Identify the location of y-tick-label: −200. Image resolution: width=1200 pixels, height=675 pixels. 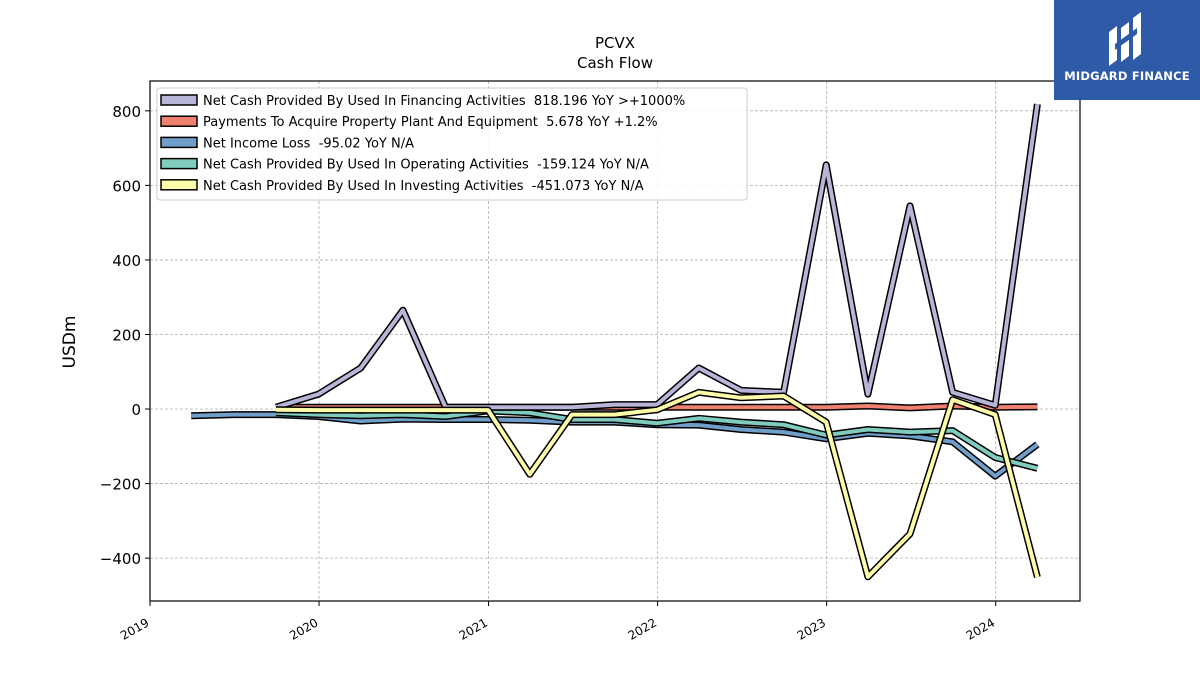
(120, 485).